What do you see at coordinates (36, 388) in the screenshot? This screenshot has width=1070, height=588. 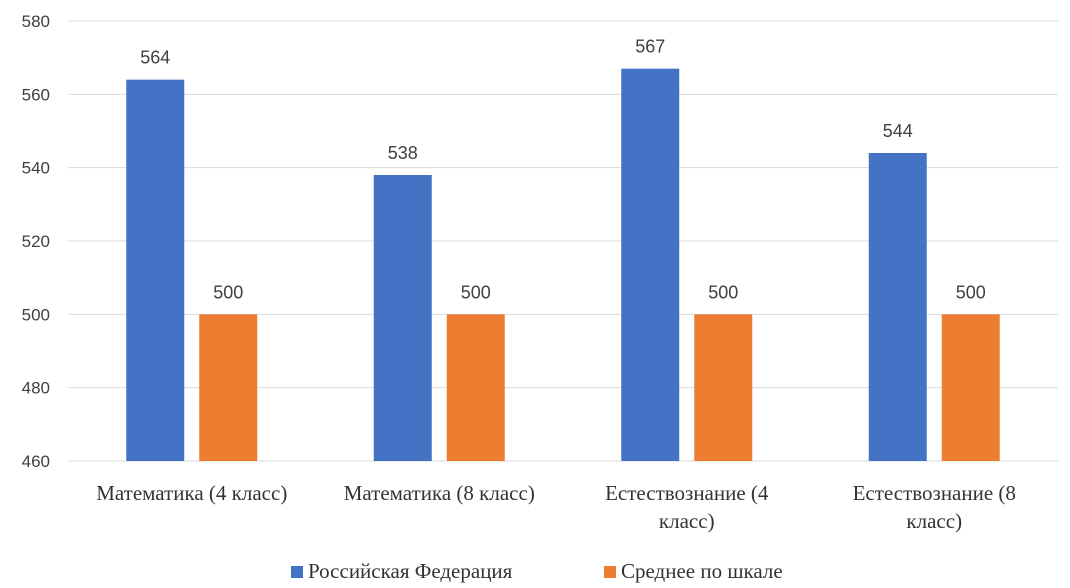 I see `y-tick-label: 480` at bounding box center [36, 388].